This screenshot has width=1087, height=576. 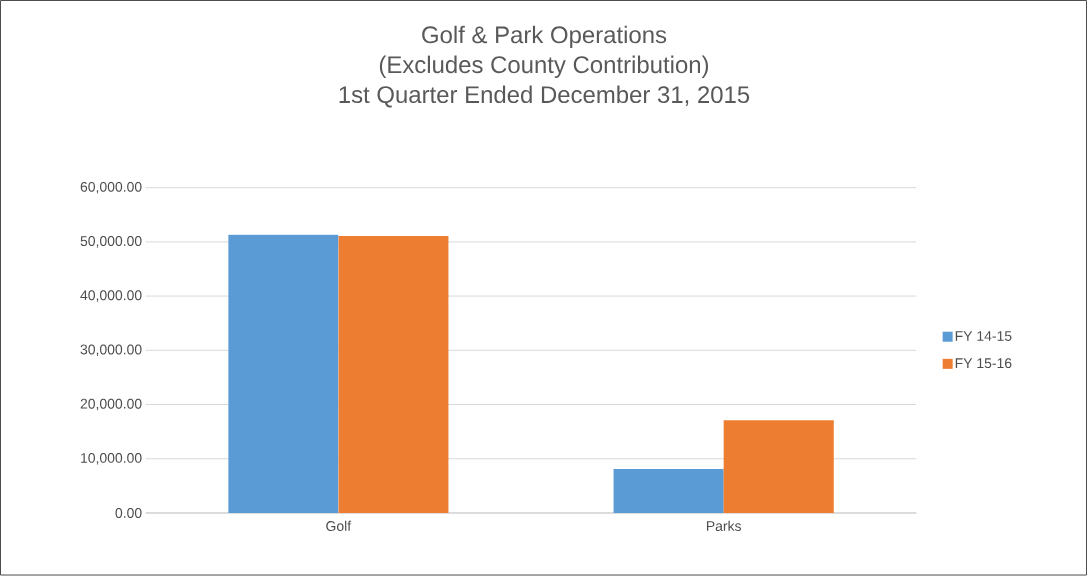 I want to click on y-tick-label: 50,000.00, so click(x=111, y=242).